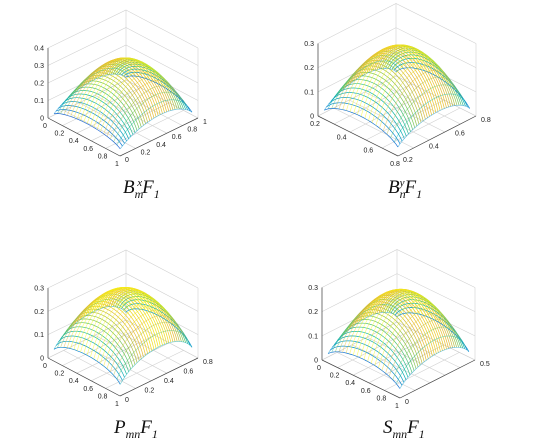  What do you see at coordinates (129, 187) in the screenshot?
I see `caption-base: B` at bounding box center [129, 187].